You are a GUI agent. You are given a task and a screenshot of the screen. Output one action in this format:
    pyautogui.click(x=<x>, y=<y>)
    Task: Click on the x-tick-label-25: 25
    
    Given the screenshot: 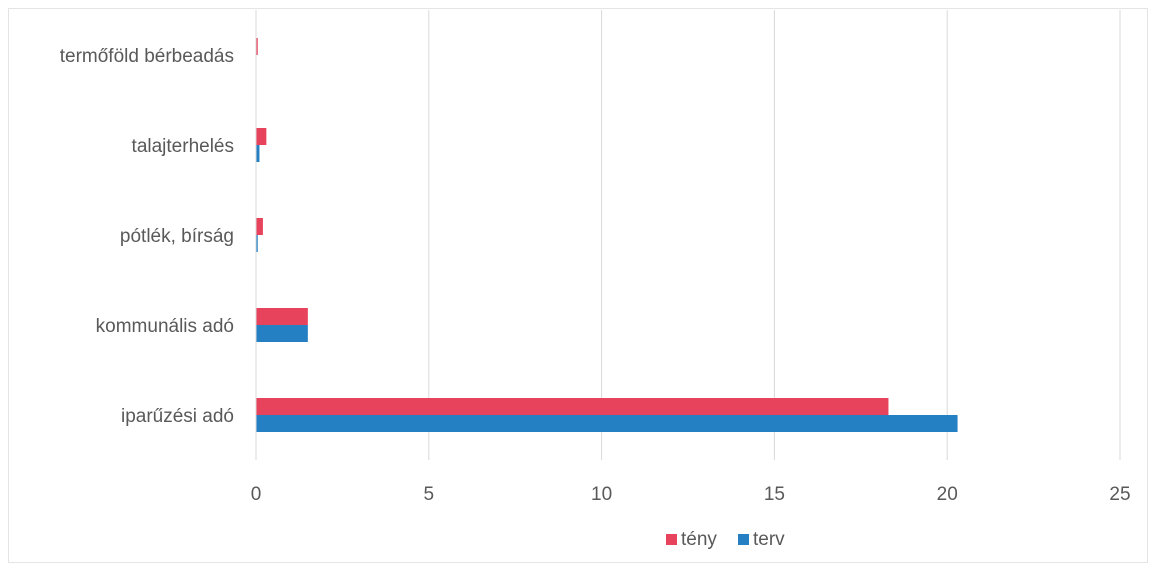 What is the action you would take?
    pyautogui.click(x=1119, y=494)
    